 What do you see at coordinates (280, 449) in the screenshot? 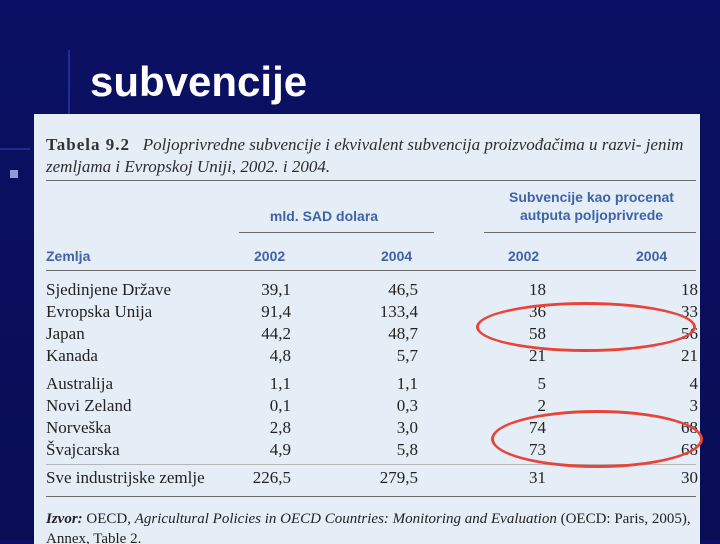
I see `value-cell: 4,9` at bounding box center [280, 449].